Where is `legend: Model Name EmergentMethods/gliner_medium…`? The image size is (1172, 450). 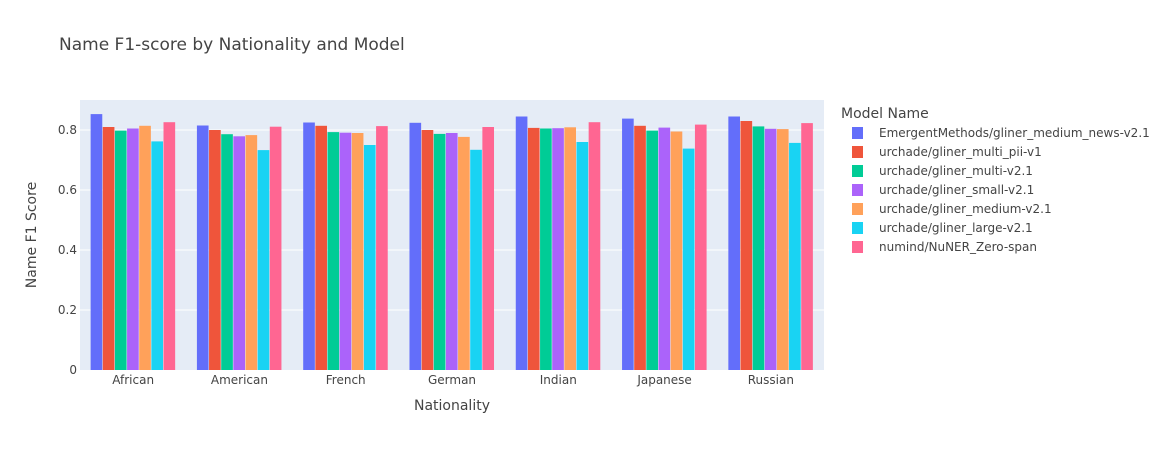 legend: Model Name EmergentMethods/gliner_medium… is located at coordinates (995, 180).